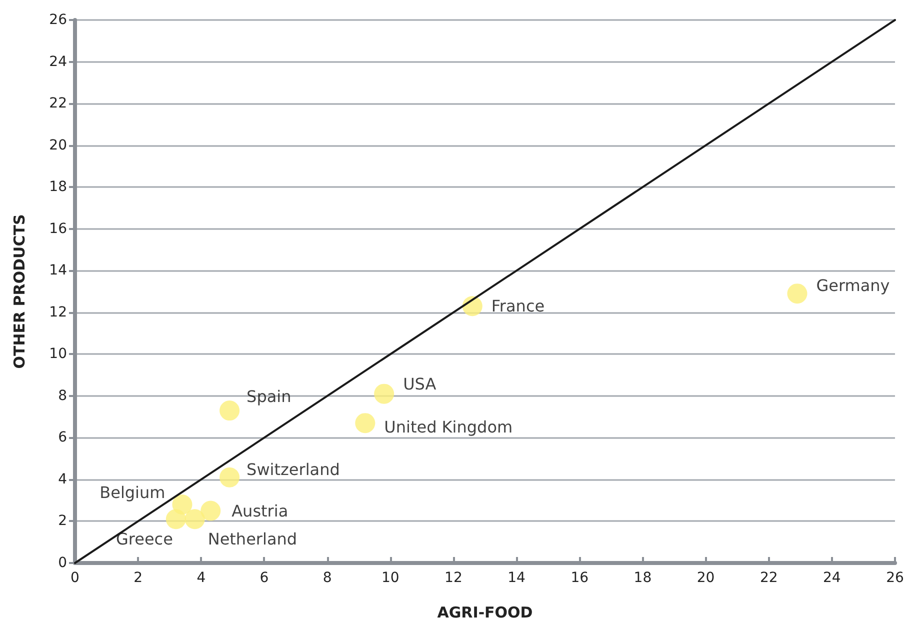 The width and height of the screenshot is (915, 625). I want to click on x-tick-label: 18, so click(643, 578).